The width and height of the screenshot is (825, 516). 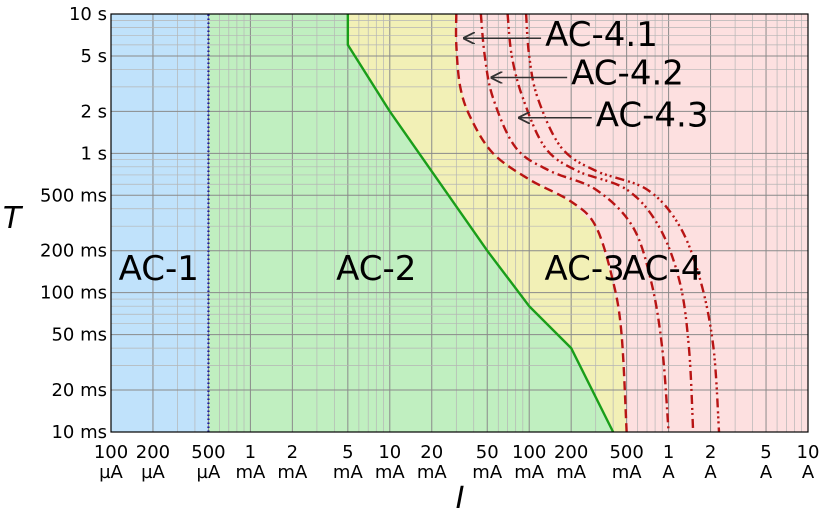 I want to click on y-tick-label: 20 ms, so click(x=79, y=390).